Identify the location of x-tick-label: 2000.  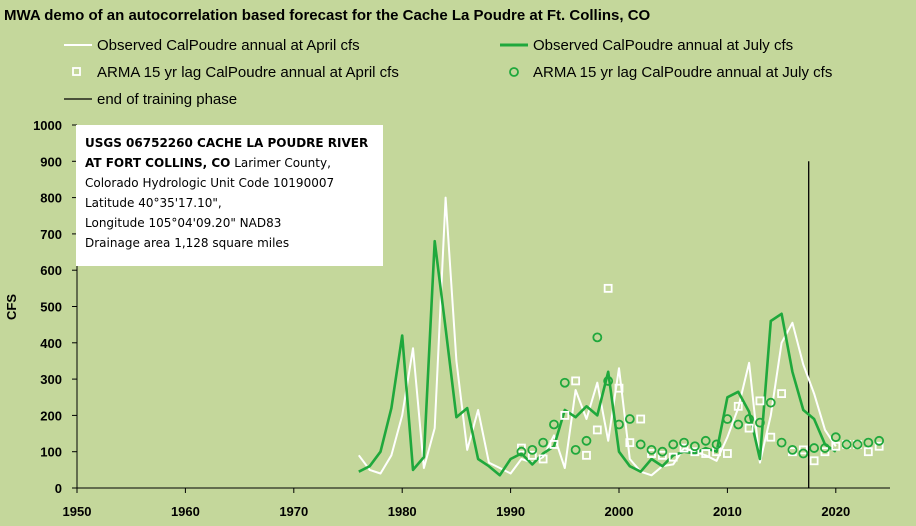
(619, 511).